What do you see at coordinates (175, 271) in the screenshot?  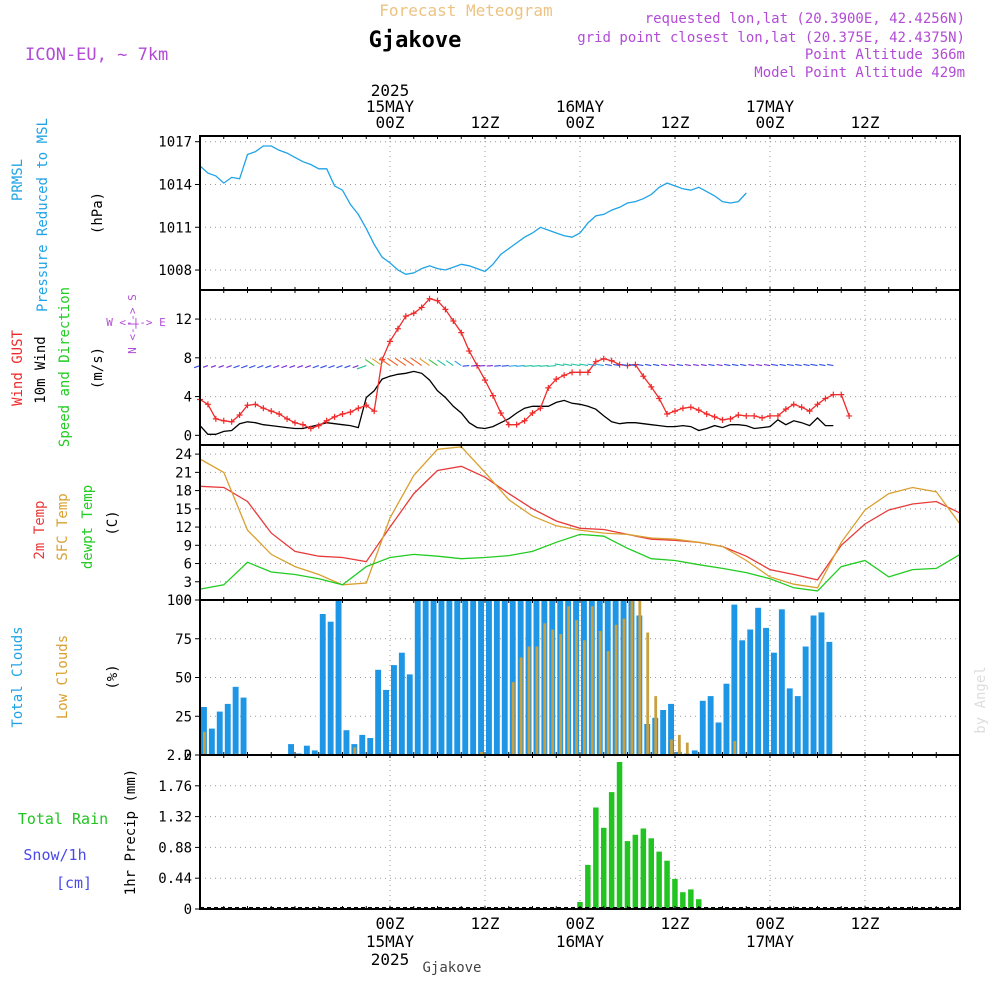 I see `y-tick-label: 1008` at bounding box center [175, 271].